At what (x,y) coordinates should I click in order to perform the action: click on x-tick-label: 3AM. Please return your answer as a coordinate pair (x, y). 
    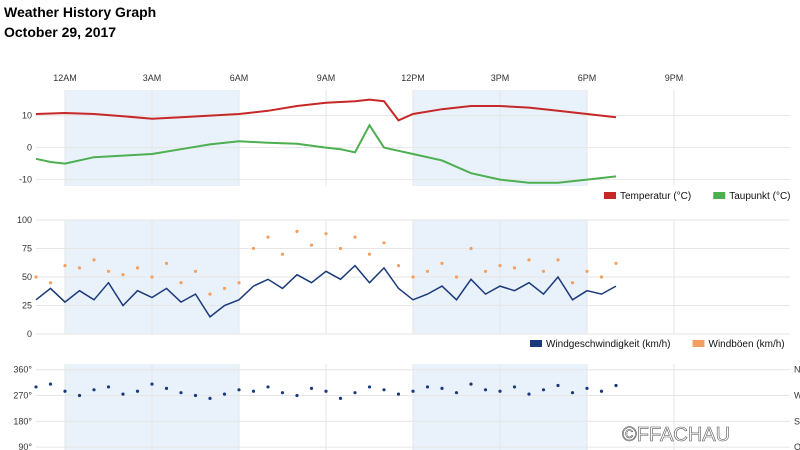
    Looking at the image, I should click on (152, 78).